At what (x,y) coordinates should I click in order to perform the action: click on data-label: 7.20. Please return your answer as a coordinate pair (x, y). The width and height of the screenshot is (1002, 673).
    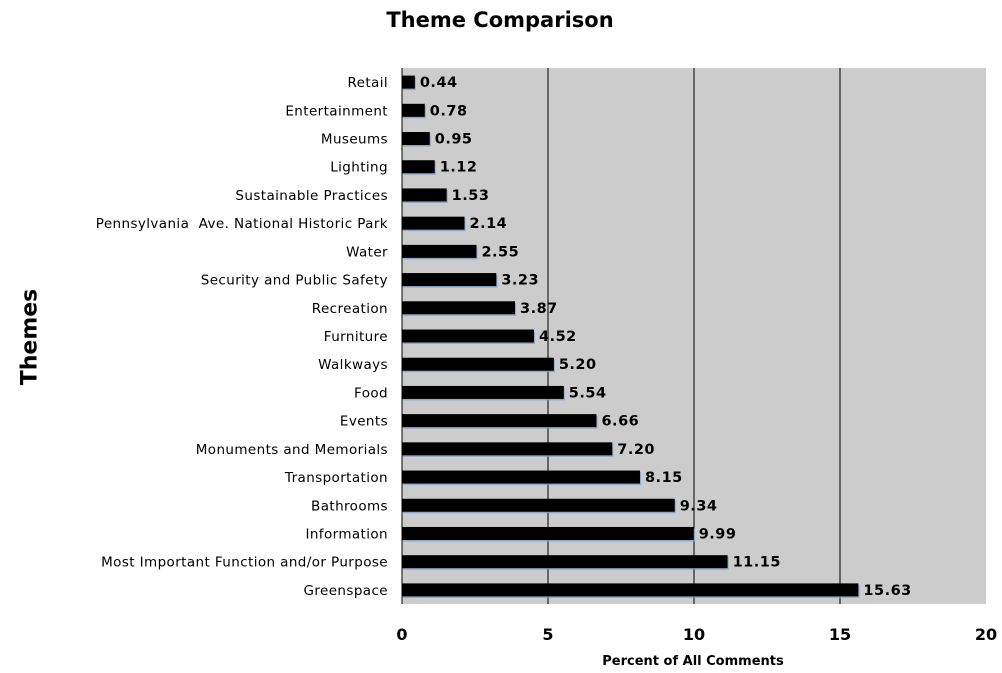
    Looking at the image, I should click on (636, 450).